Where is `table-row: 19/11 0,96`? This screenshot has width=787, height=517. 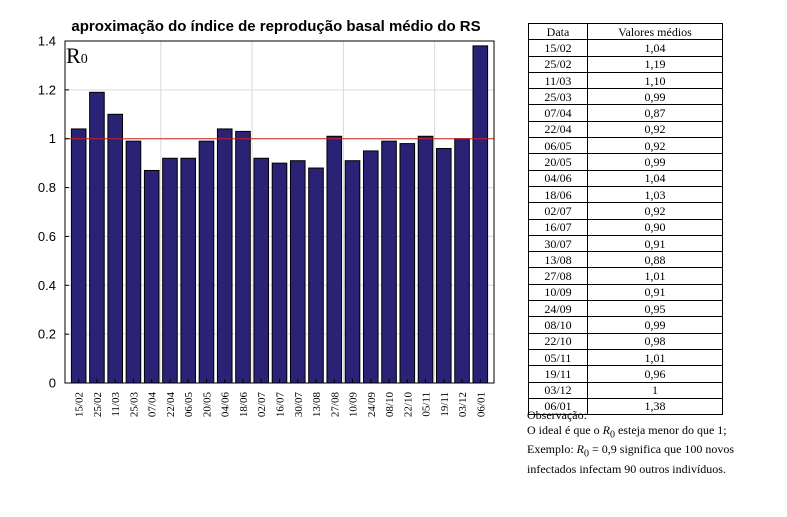 table-row: 19/11 0,96 is located at coordinates (625, 374).